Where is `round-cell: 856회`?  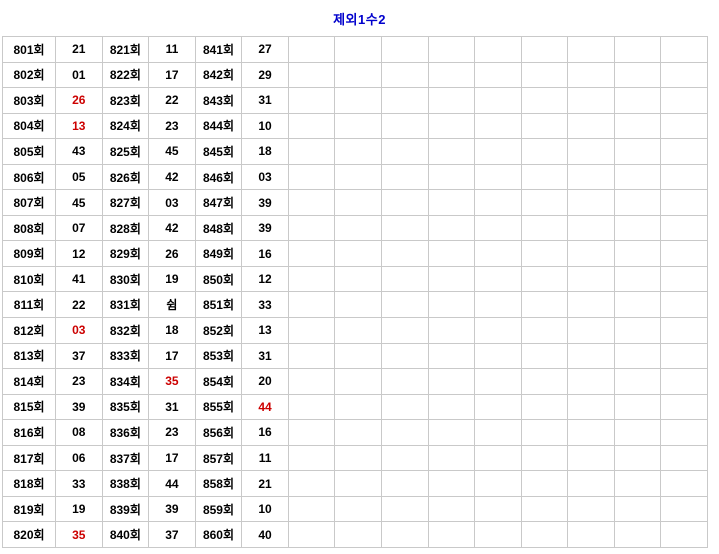 round-cell: 856회 is located at coordinates (218, 432).